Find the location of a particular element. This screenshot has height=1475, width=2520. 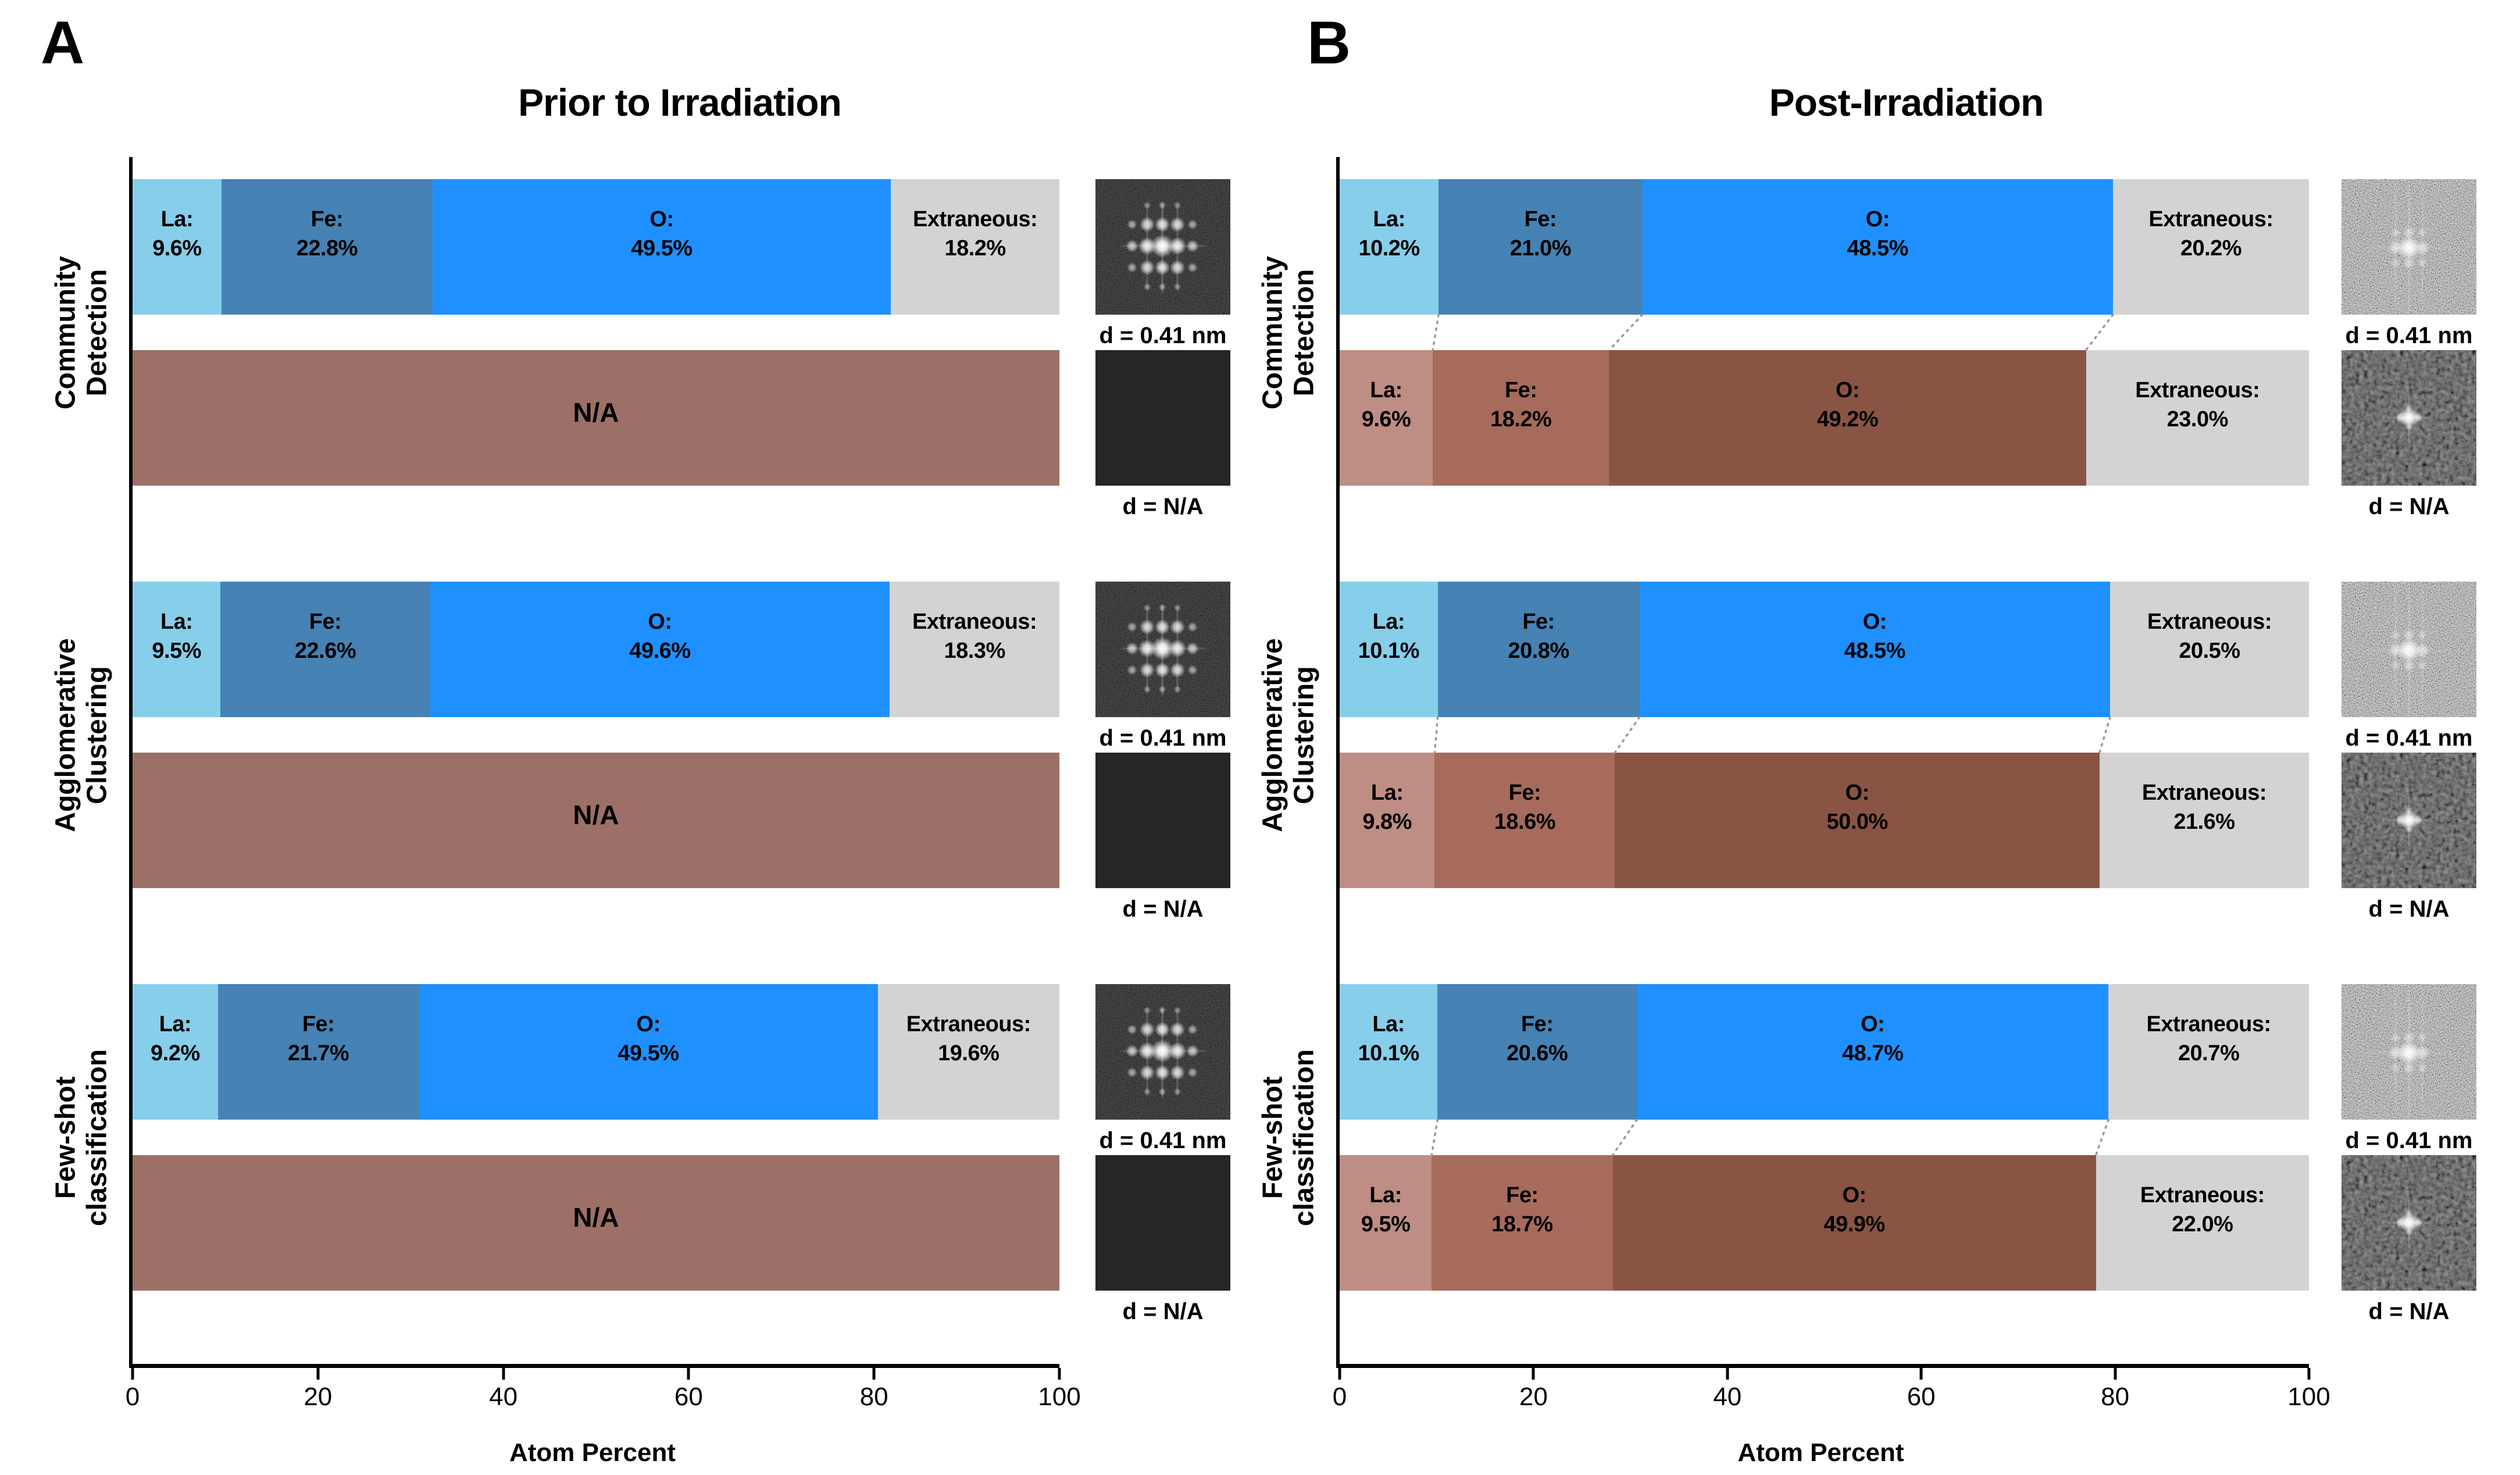

panel-b-x-axis-label: Atom Percent is located at coordinates (1821, 1453).